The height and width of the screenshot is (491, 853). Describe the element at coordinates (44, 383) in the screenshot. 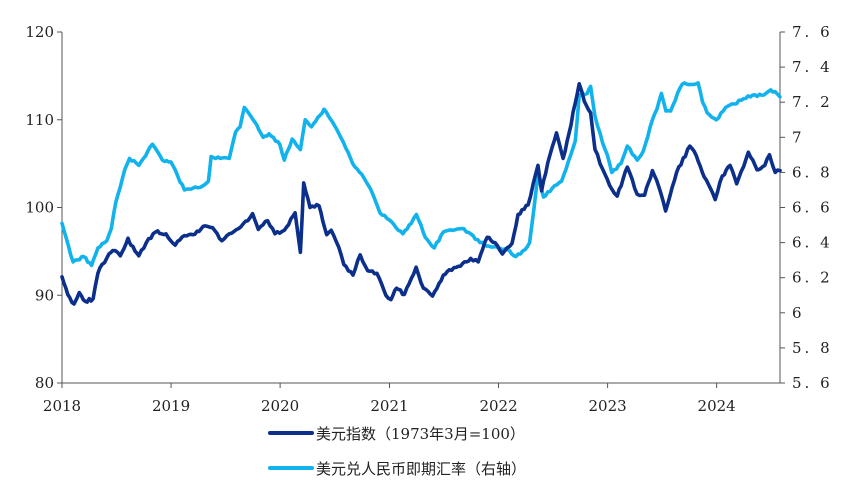

I see `left-tick-label: 80` at that location.